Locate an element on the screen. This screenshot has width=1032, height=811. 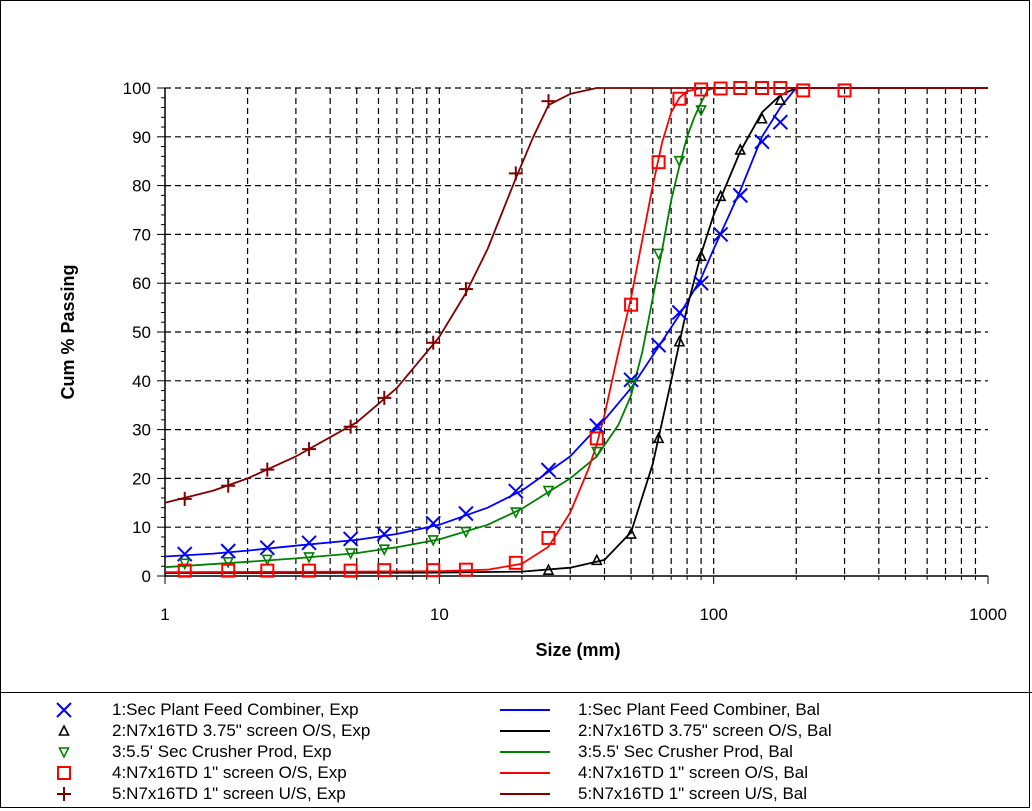
y-axis-label: Cum % Passing is located at coordinates (68, 331).